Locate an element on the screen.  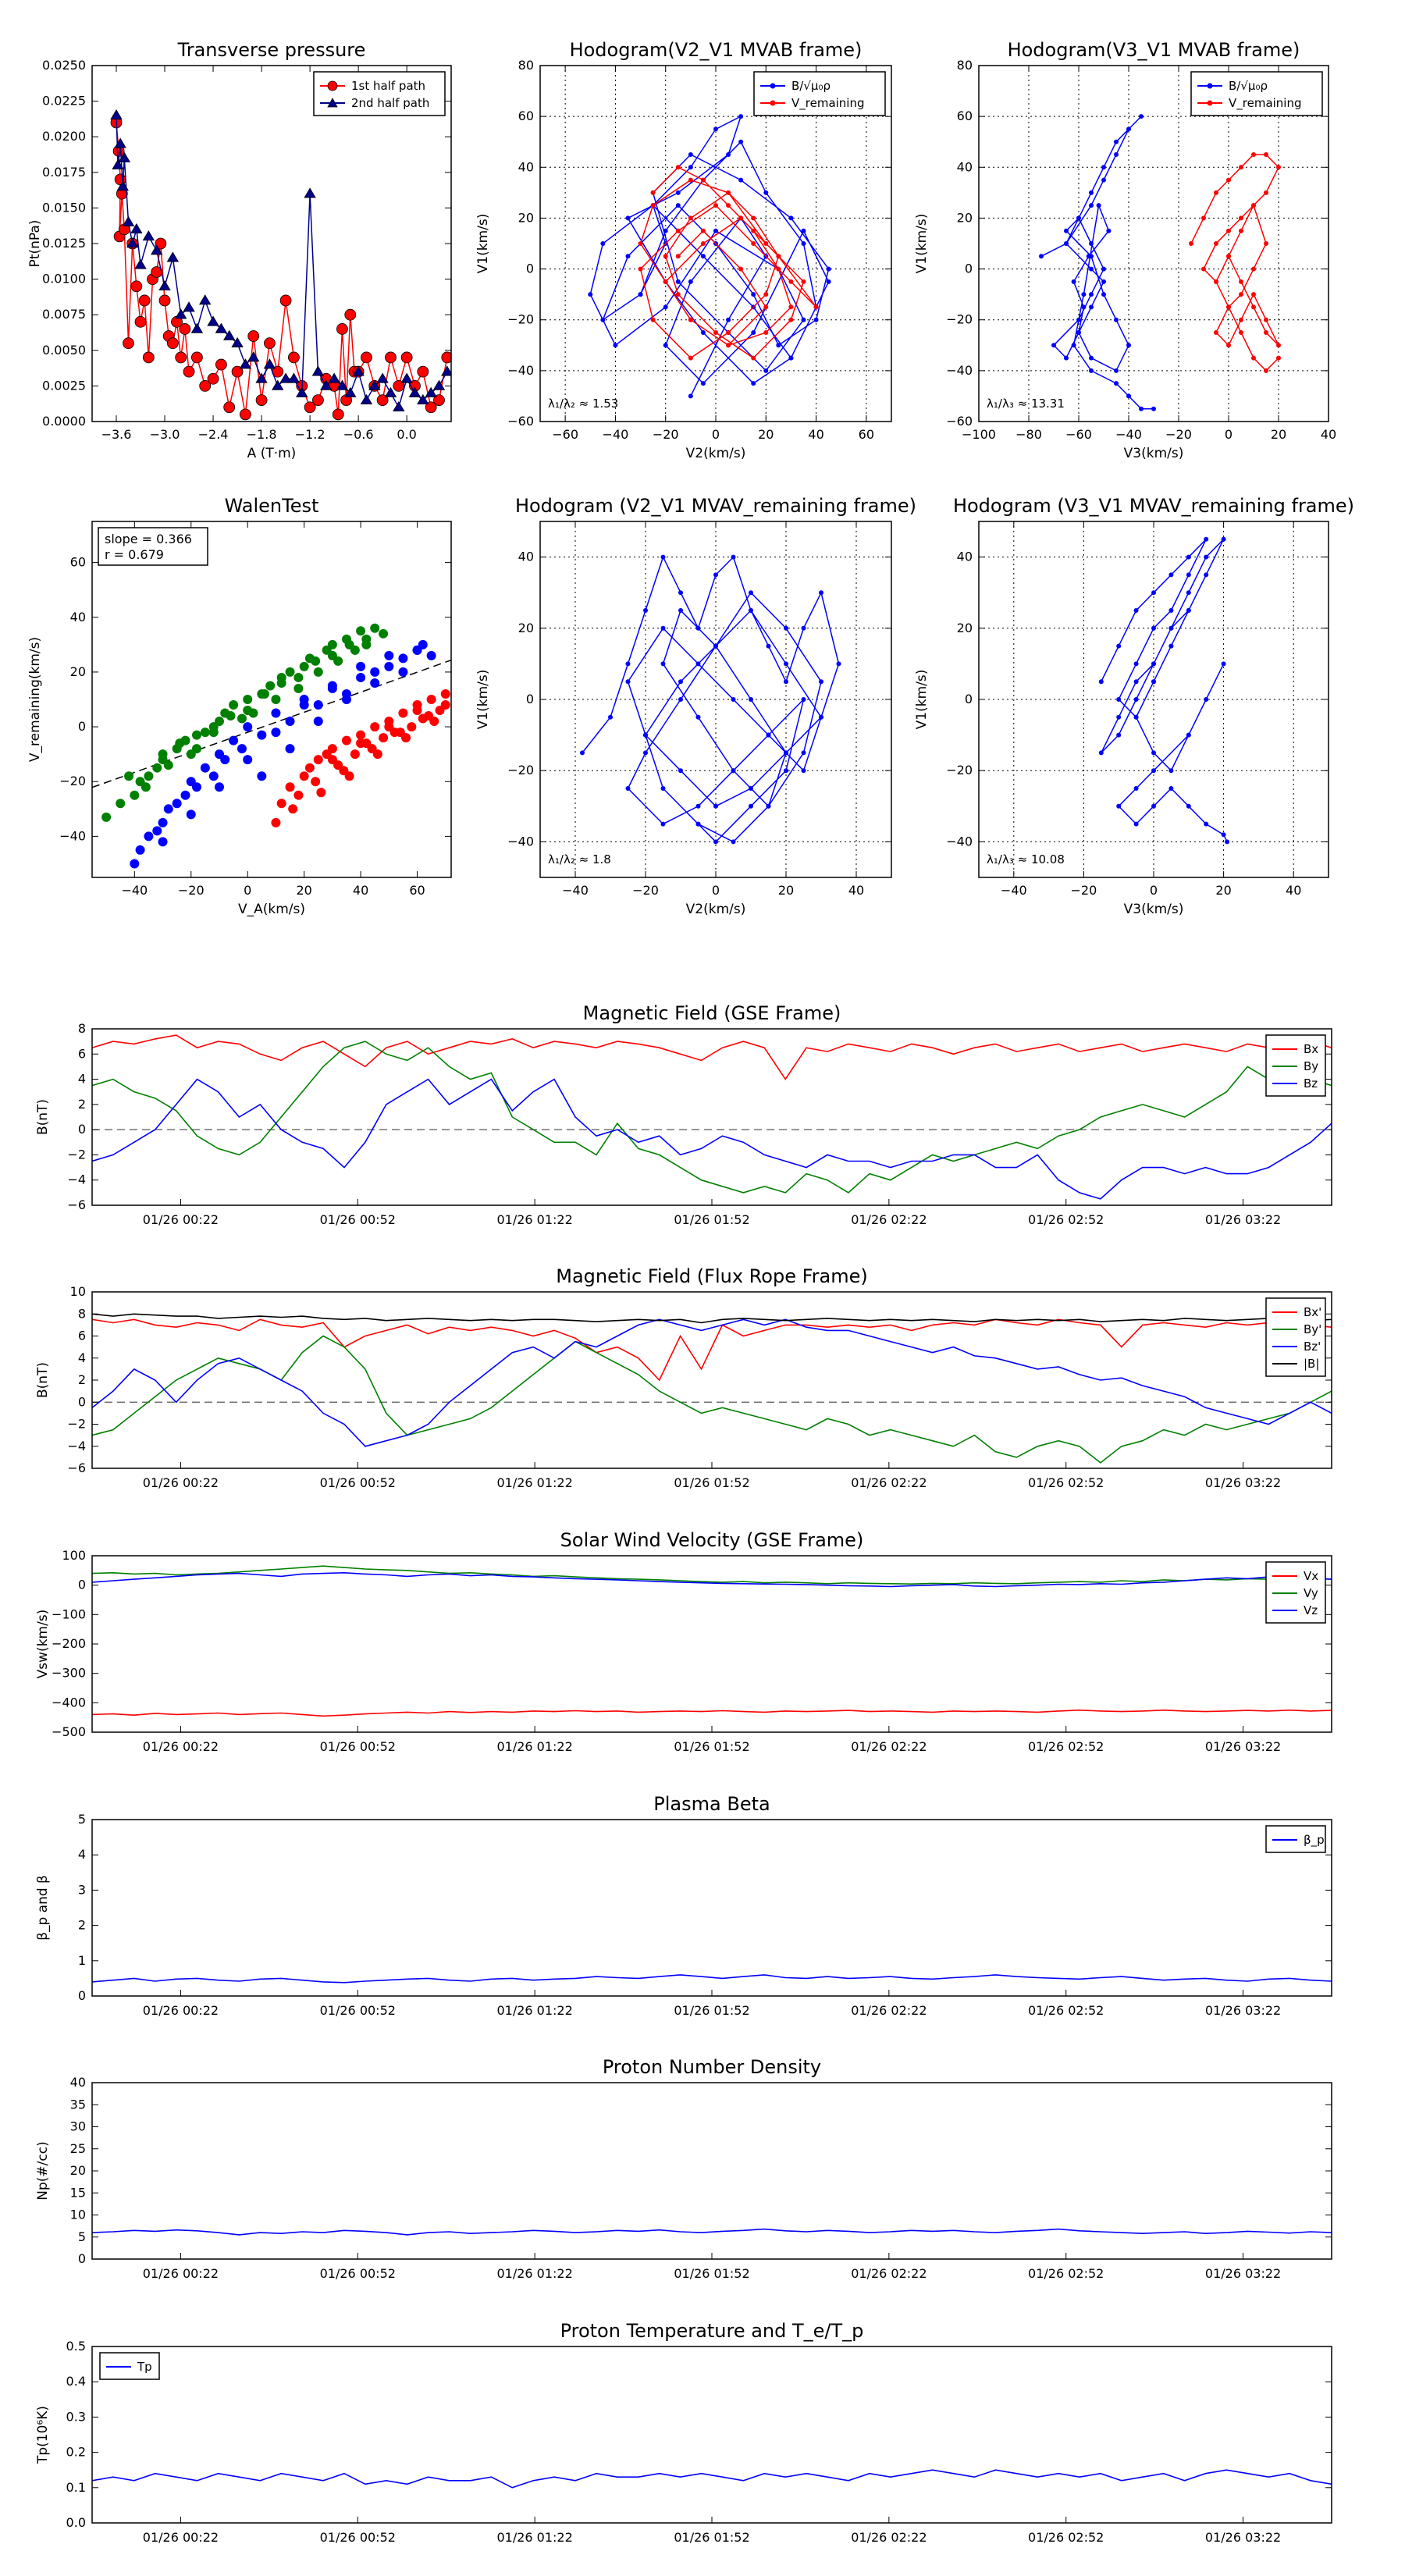
x-tick-label: −40 is located at coordinates (575, 890).